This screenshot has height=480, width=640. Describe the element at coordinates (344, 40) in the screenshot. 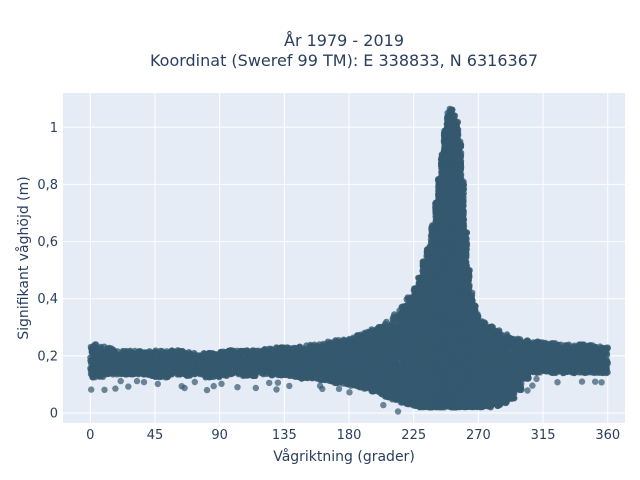

I see `chart-title-line-1: År 1979 - 2019` at that location.